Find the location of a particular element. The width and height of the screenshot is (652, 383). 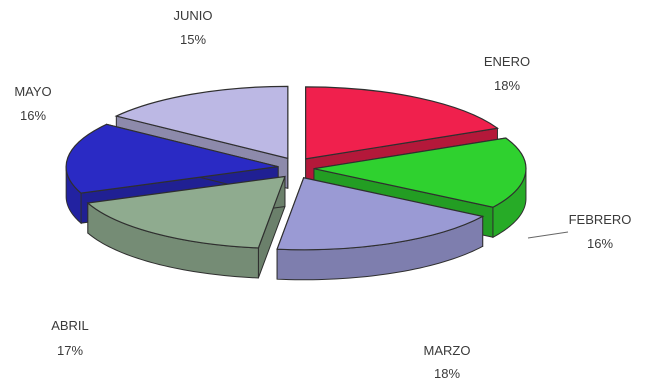

slice-label-febrero: FEBRERO is located at coordinates (600, 219).